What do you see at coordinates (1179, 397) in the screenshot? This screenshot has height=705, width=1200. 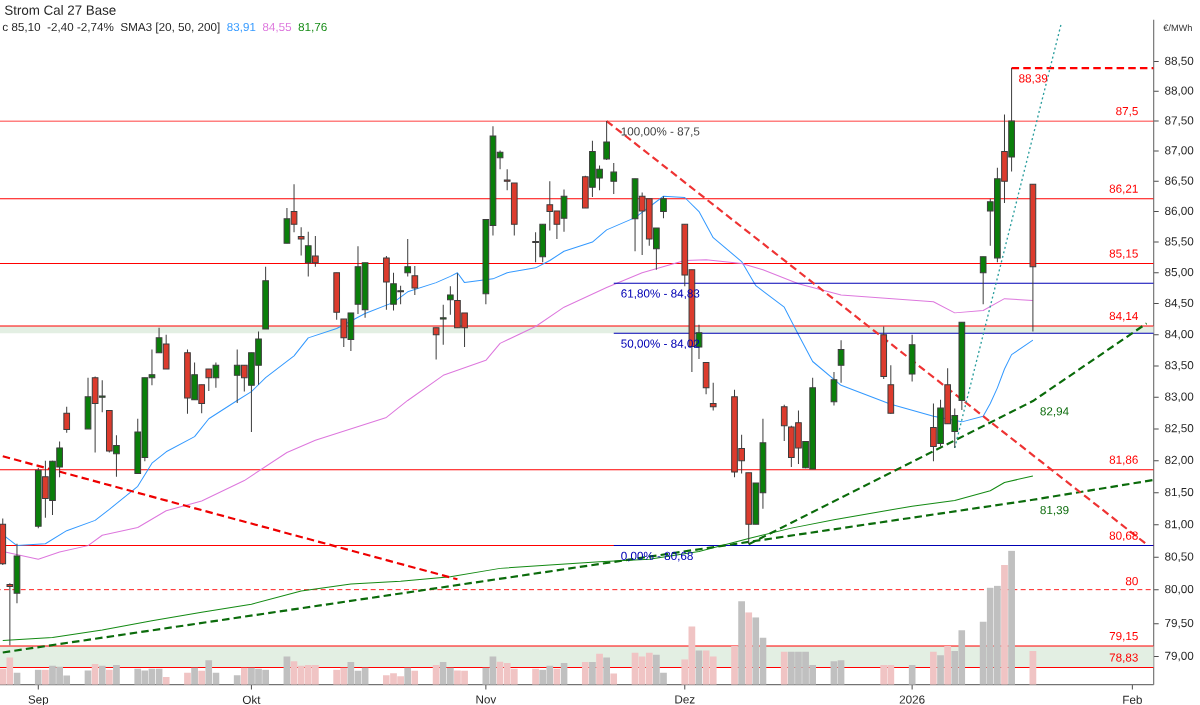 I see `y-tick-label: 83,00` at bounding box center [1179, 397].